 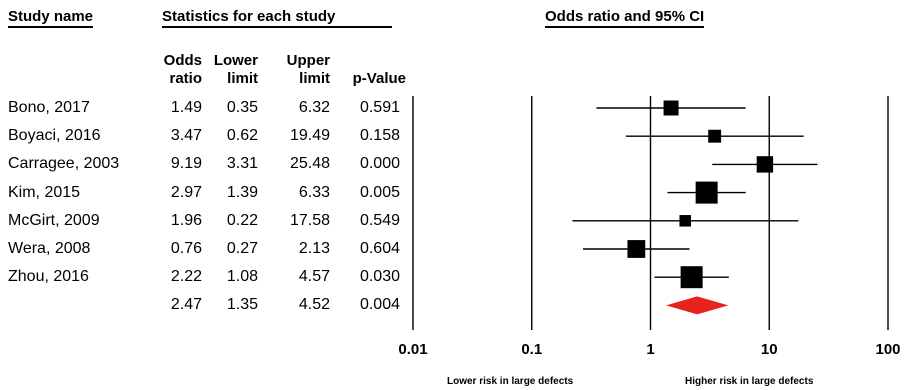 What do you see at coordinates (186, 164) in the screenshot?
I see `row-odds-ratio: 9.19` at bounding box center [186, 164].